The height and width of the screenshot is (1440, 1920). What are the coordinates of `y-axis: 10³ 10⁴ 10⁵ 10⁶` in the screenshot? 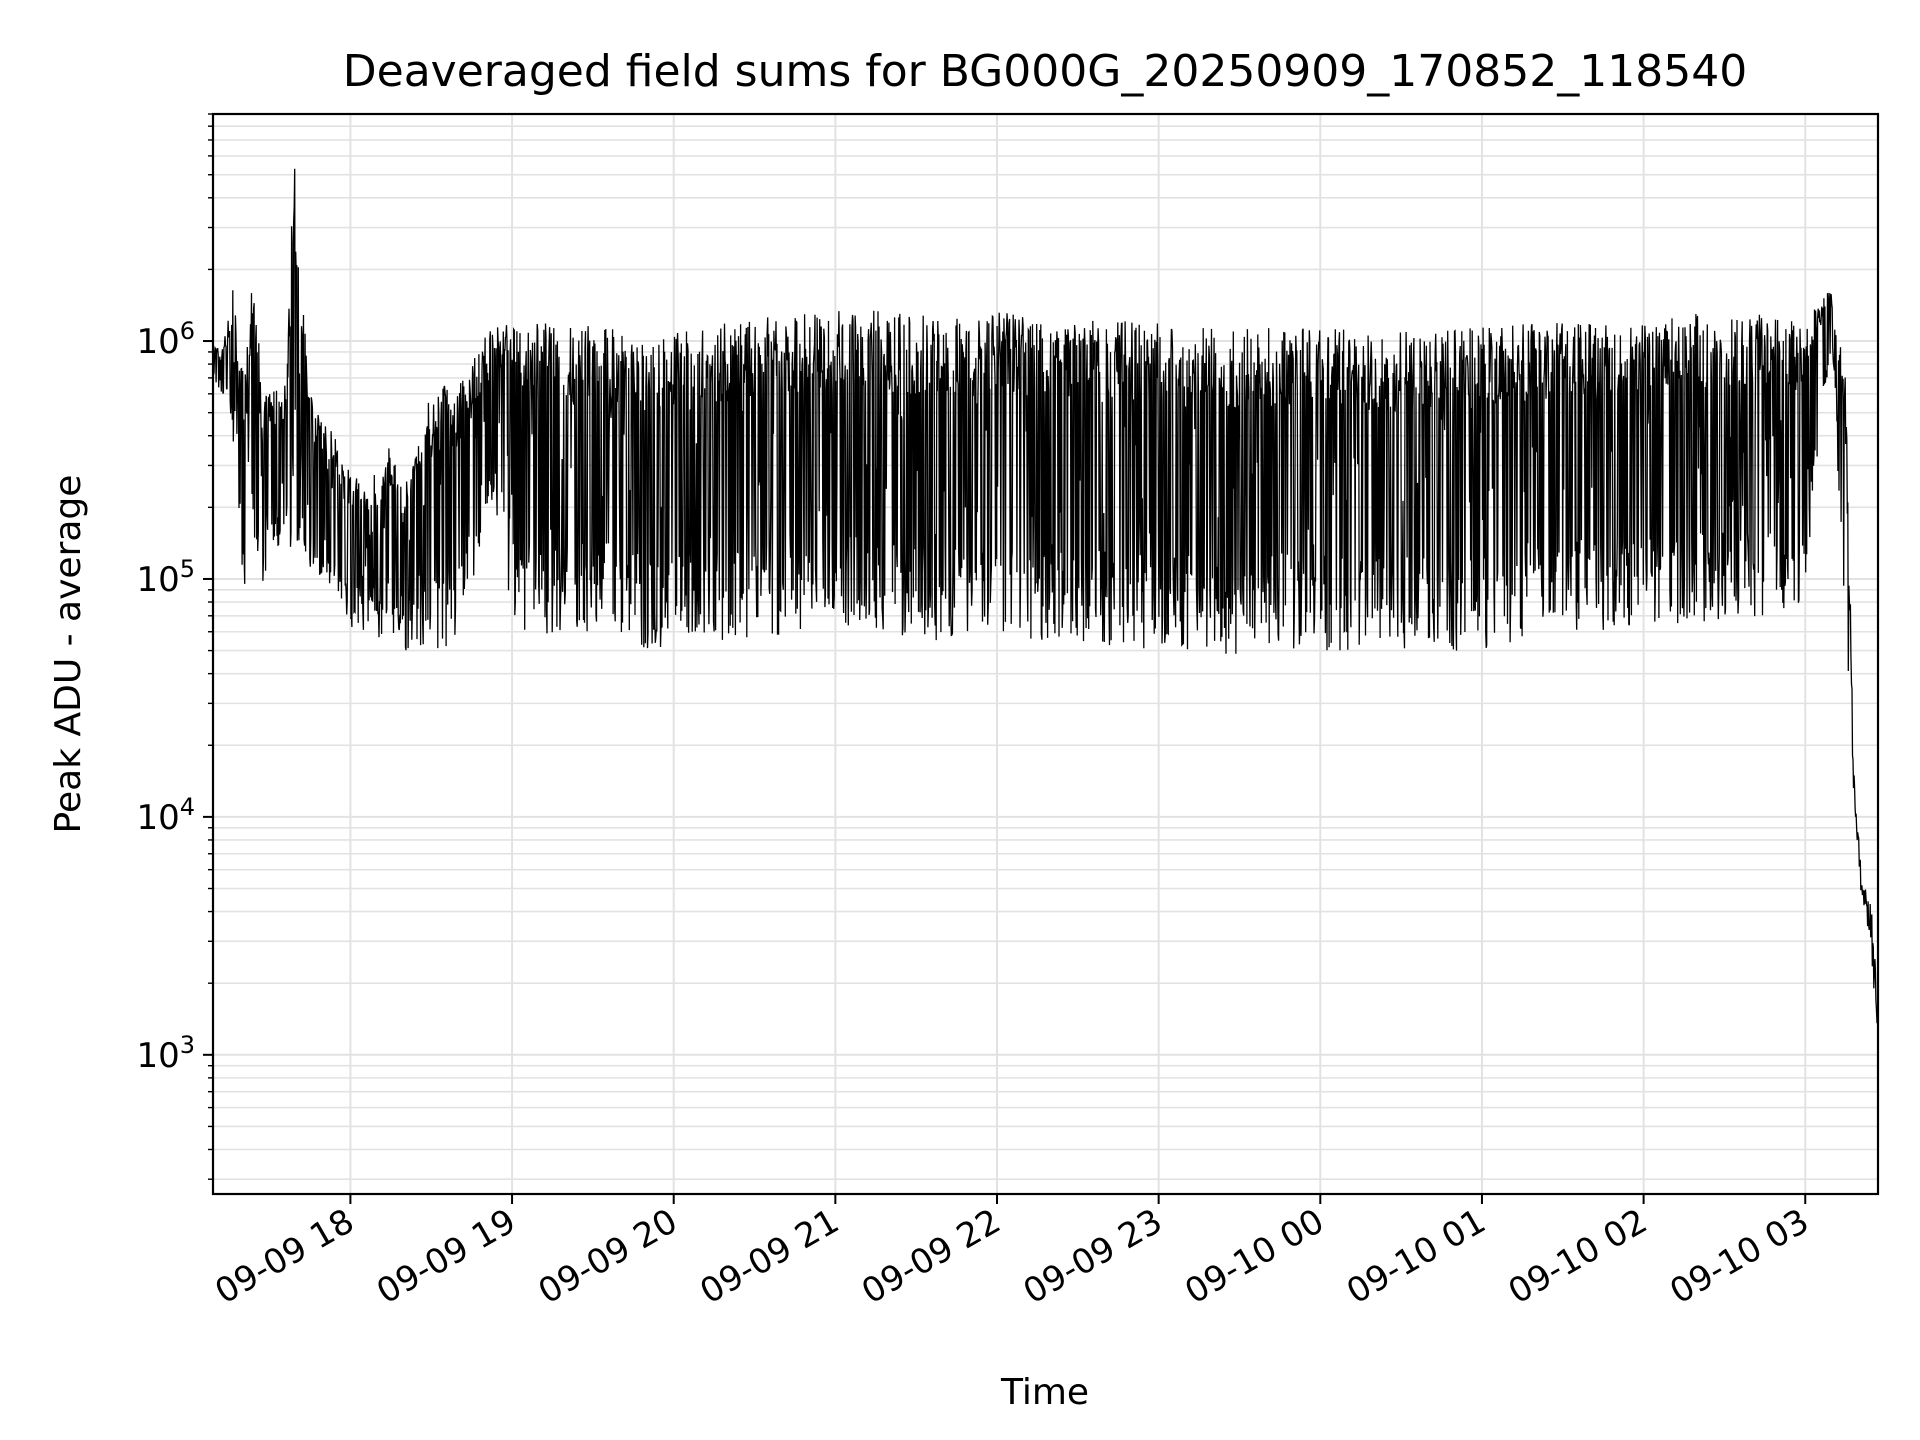 It's located at (174, 646).